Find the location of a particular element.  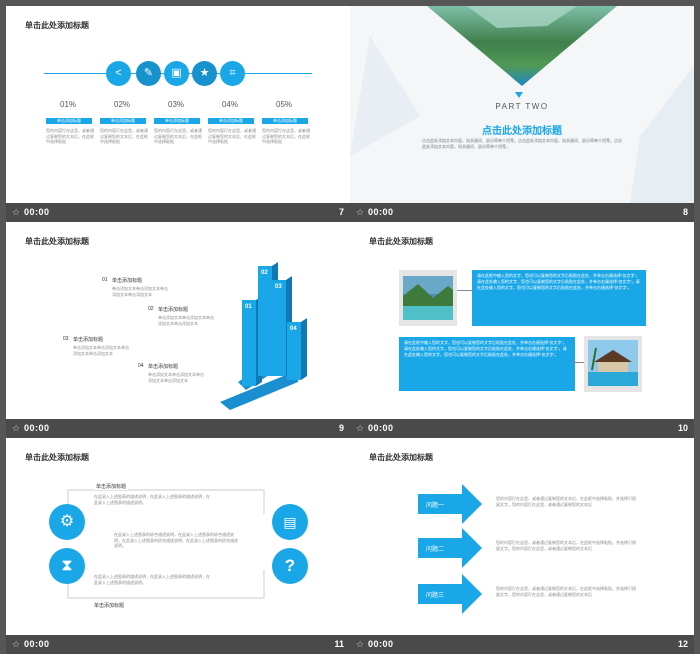

briefcase-icon: ▤ is located at coordinates (290, 522).